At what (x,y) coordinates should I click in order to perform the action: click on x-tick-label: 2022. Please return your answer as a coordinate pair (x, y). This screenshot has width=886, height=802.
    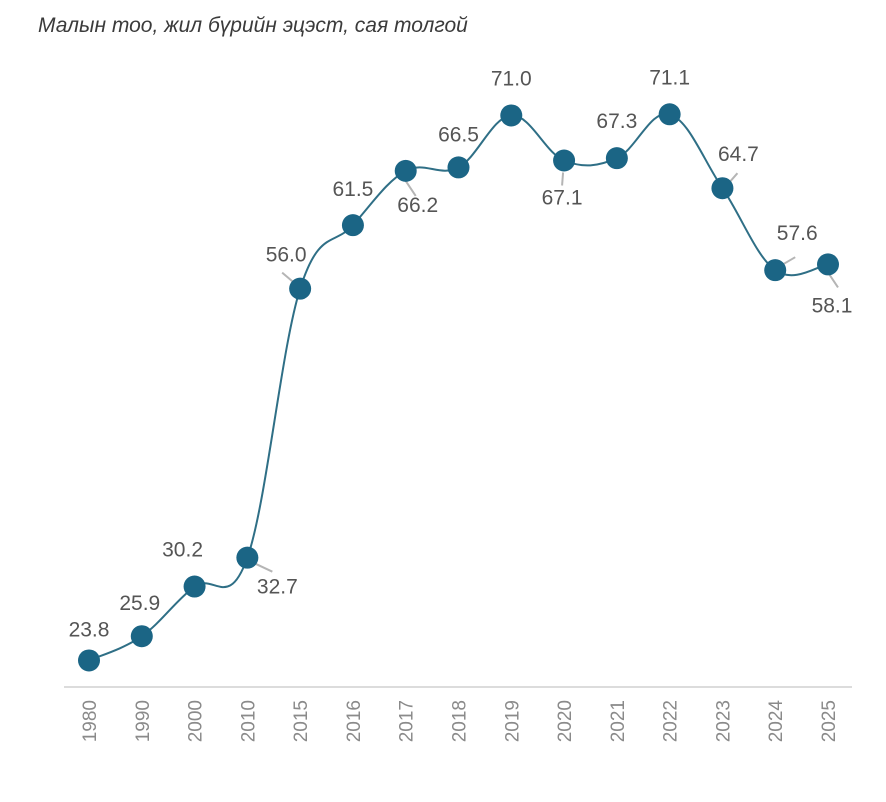
    Looking at the image, I should click on (671, 721).